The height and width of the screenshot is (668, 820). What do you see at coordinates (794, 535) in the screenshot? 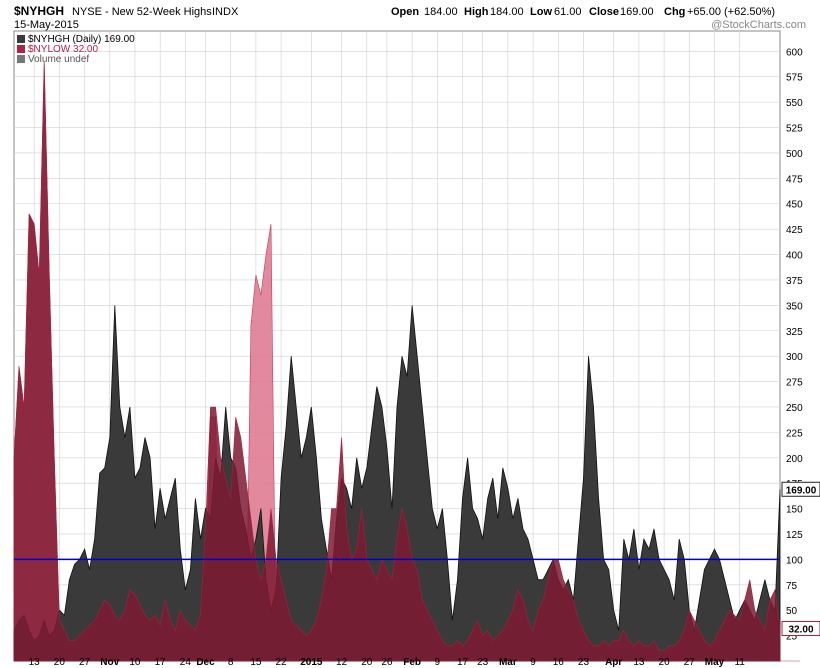
I see `y-tick-label: 125` at bounding box center [794, 535].